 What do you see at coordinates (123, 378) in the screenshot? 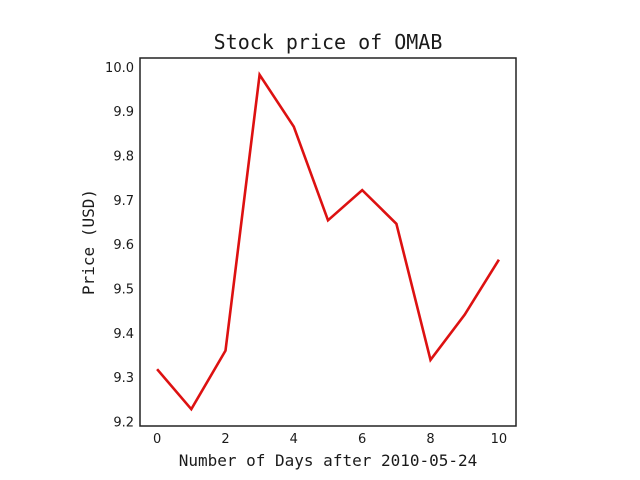
I see `y-tick-label: 9.3` at bounding box center [123, 378].